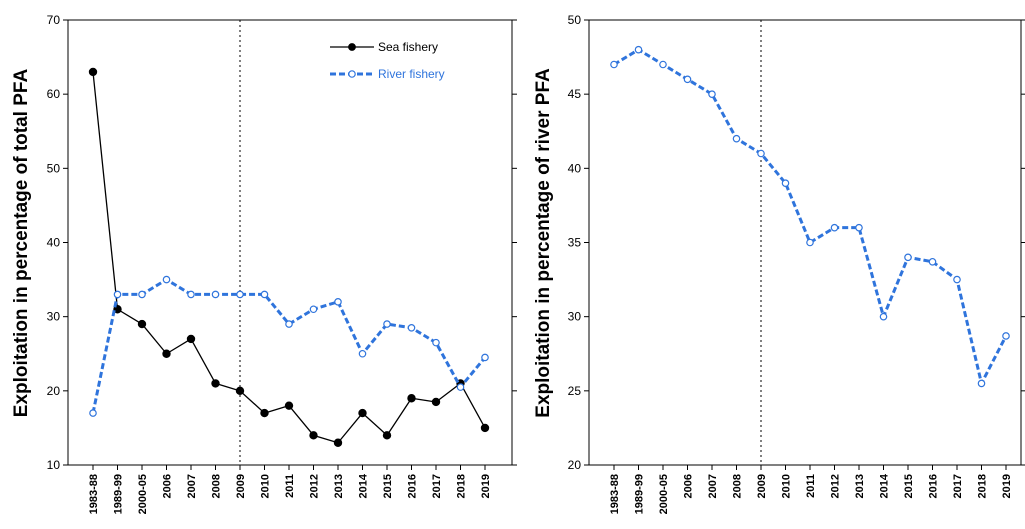 This screenshot has height=529, width=1025. Describe the element at coordinates (575, 317) in the screenshot. I see `right-y-tick-label: 30` at that location.